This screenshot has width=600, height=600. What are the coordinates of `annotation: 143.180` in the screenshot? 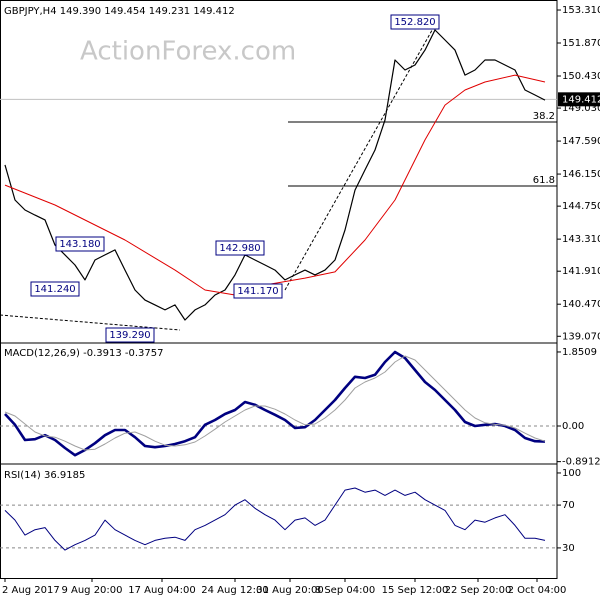 It's located at (79, 244).